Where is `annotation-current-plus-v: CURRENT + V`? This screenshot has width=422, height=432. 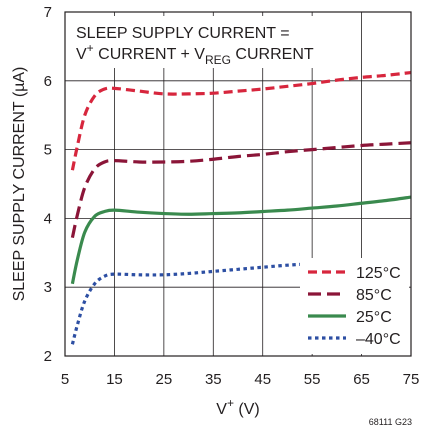
annotation-current-plus-v: CURRENT + V is located at coordinates (150, 54).